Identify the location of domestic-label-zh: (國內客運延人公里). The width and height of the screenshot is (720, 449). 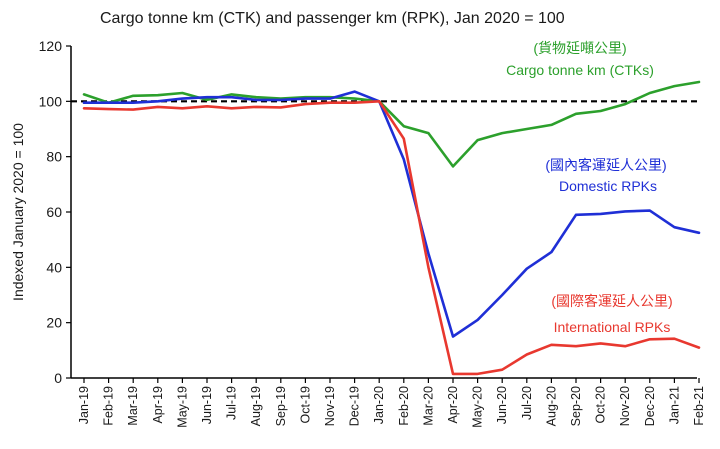
(605, 165).